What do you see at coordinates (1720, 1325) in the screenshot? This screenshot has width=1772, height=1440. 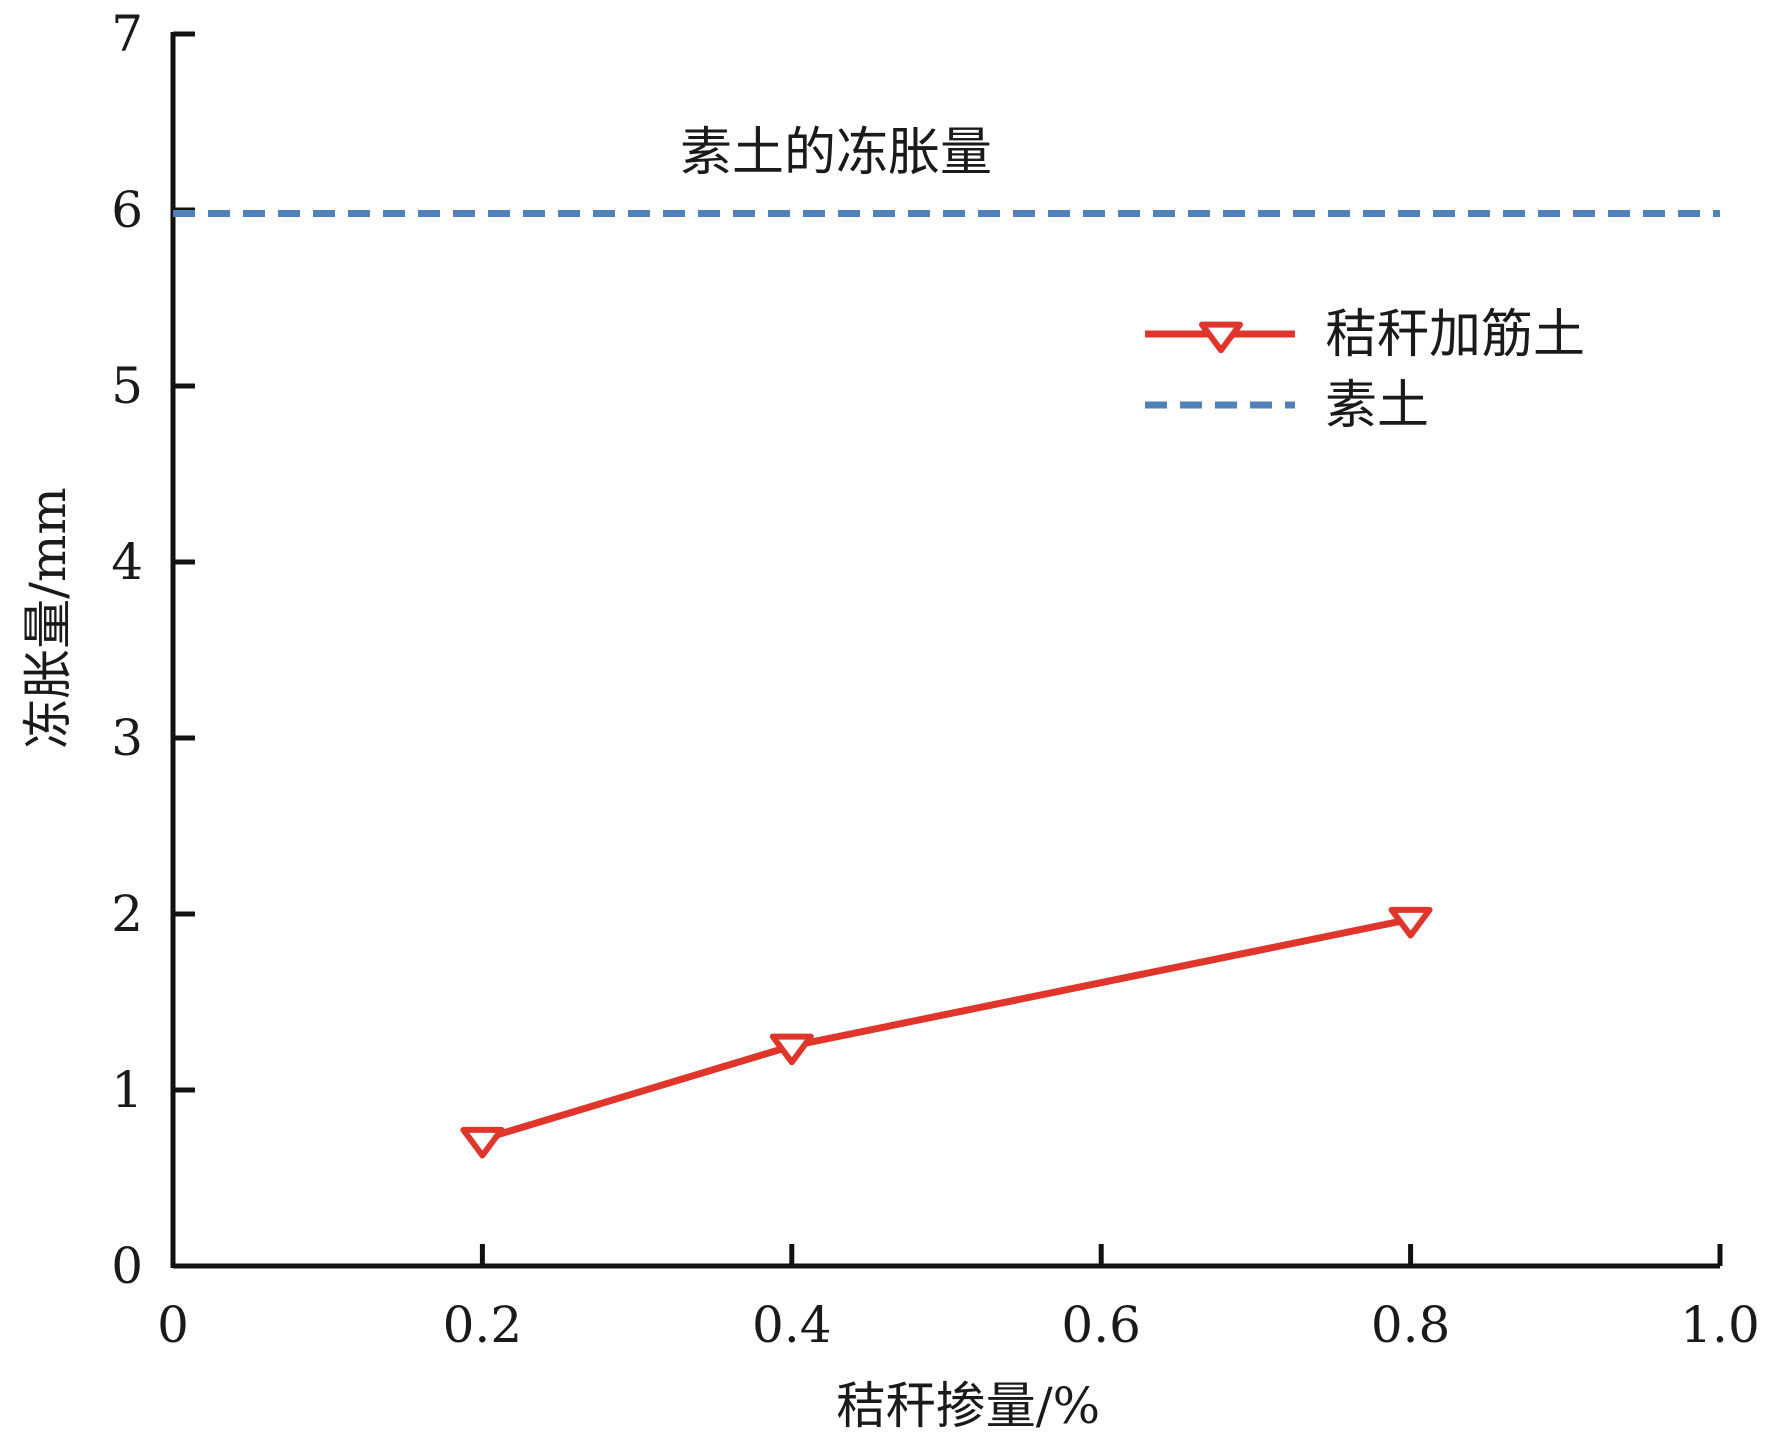 I see `x-tick-label: 1.0` at bounding box center [1720, 1325].